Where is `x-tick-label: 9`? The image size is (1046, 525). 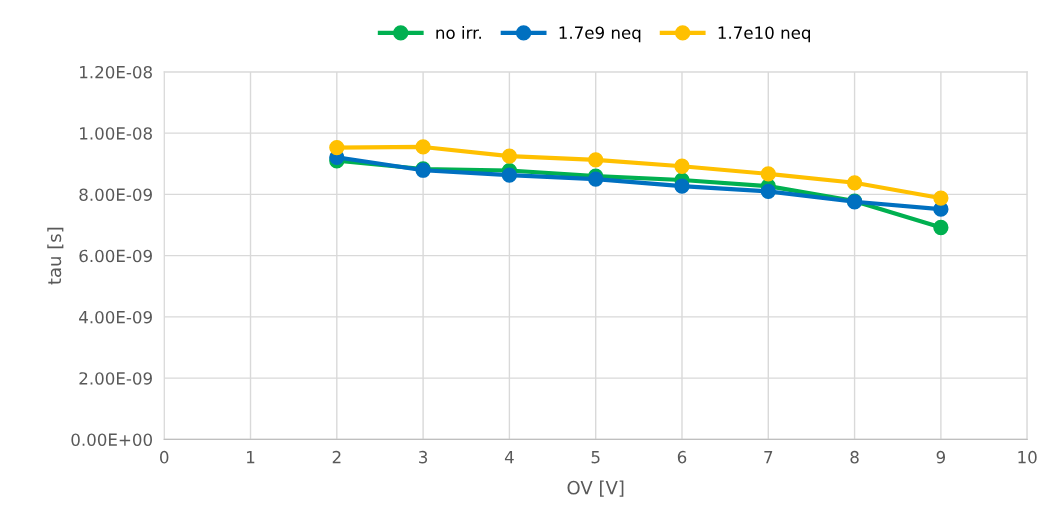 x-tick-label: 9 is located at coordinates (941, 457).